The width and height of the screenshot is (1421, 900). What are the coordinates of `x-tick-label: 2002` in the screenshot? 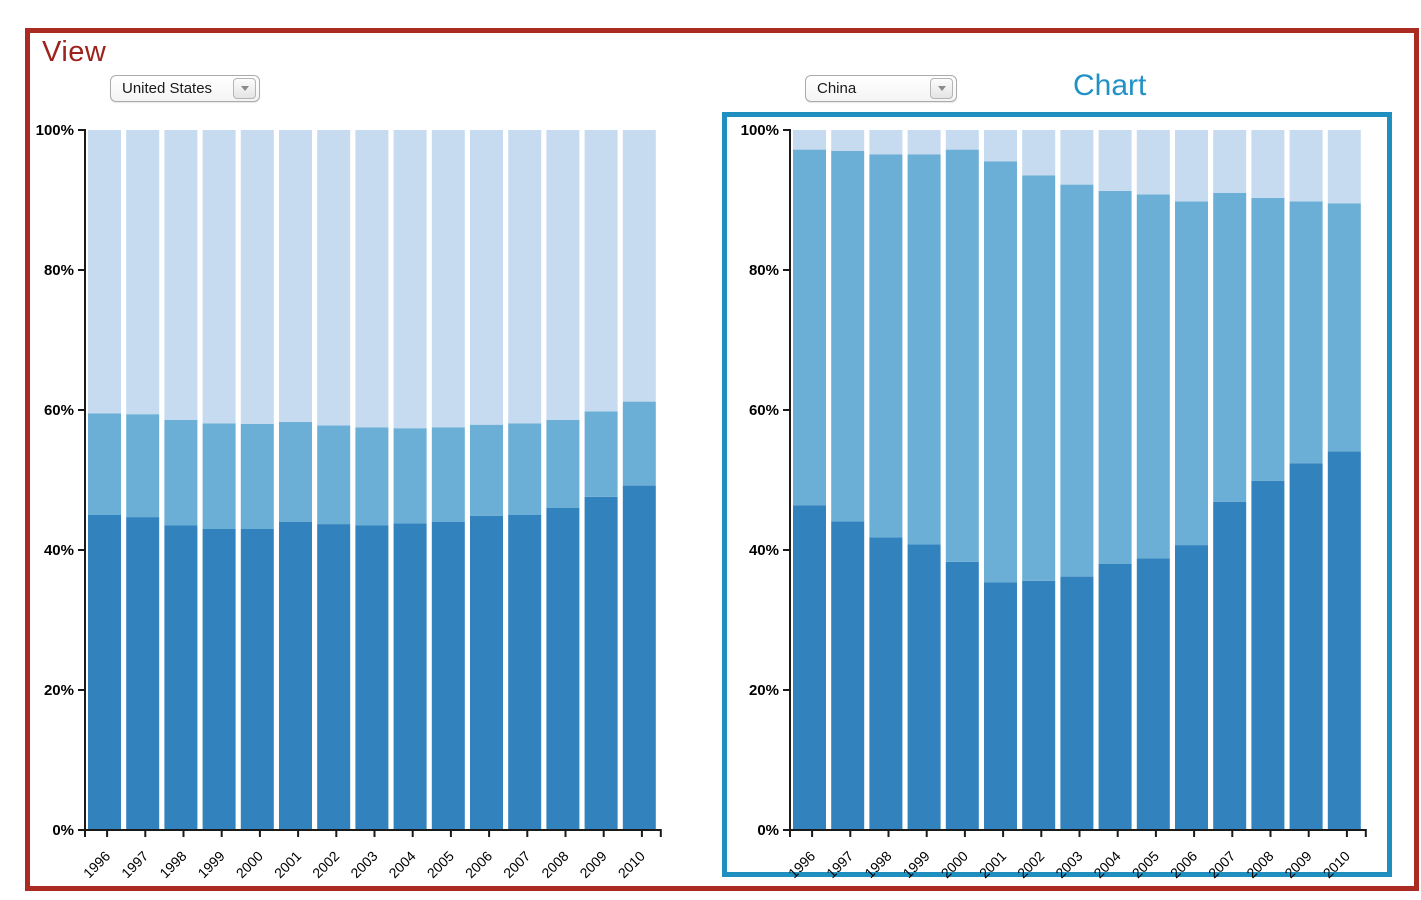 It's located at (1030, 864).